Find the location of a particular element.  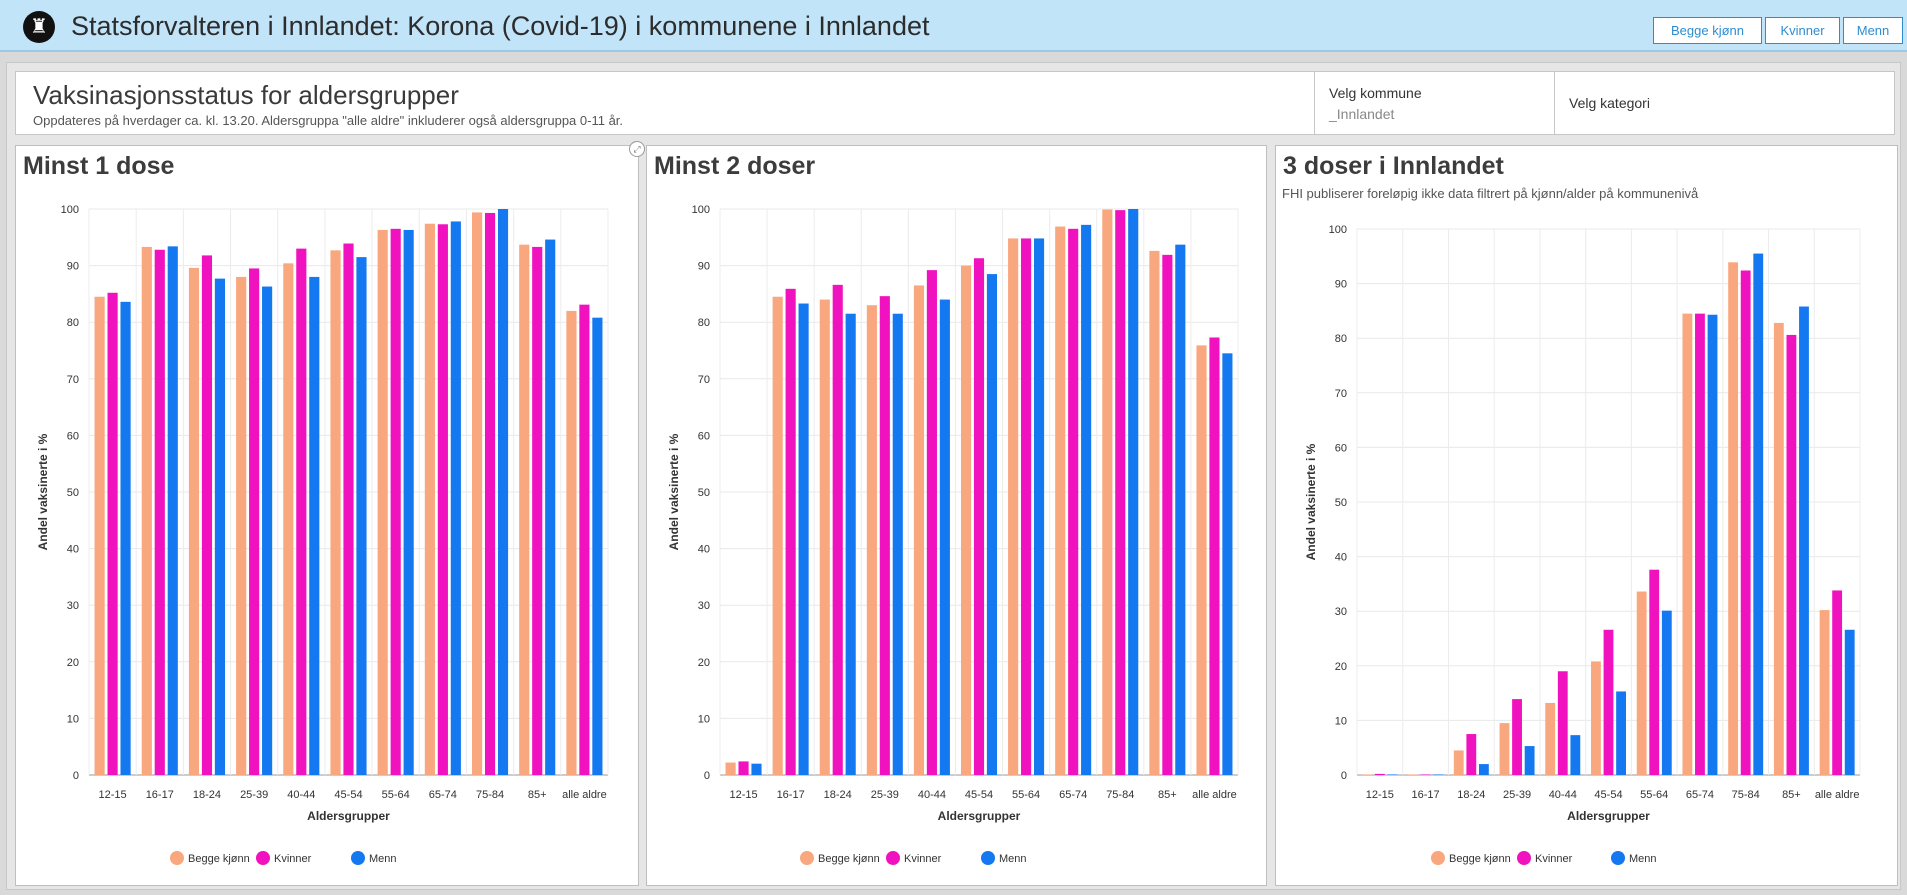

y-tick-label: 60 is located at coordinates (73, 436).